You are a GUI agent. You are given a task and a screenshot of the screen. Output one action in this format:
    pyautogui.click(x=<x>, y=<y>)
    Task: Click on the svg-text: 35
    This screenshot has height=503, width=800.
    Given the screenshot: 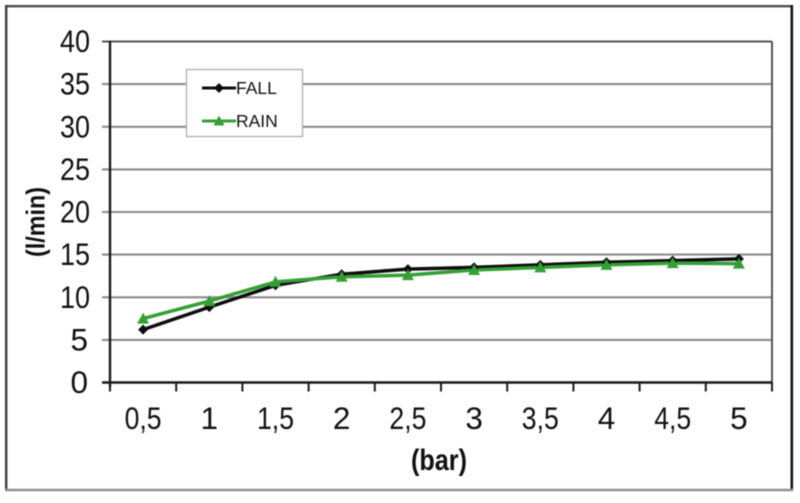 What is the action you would take?
    pyautogui.click(x=75, y=84)
    